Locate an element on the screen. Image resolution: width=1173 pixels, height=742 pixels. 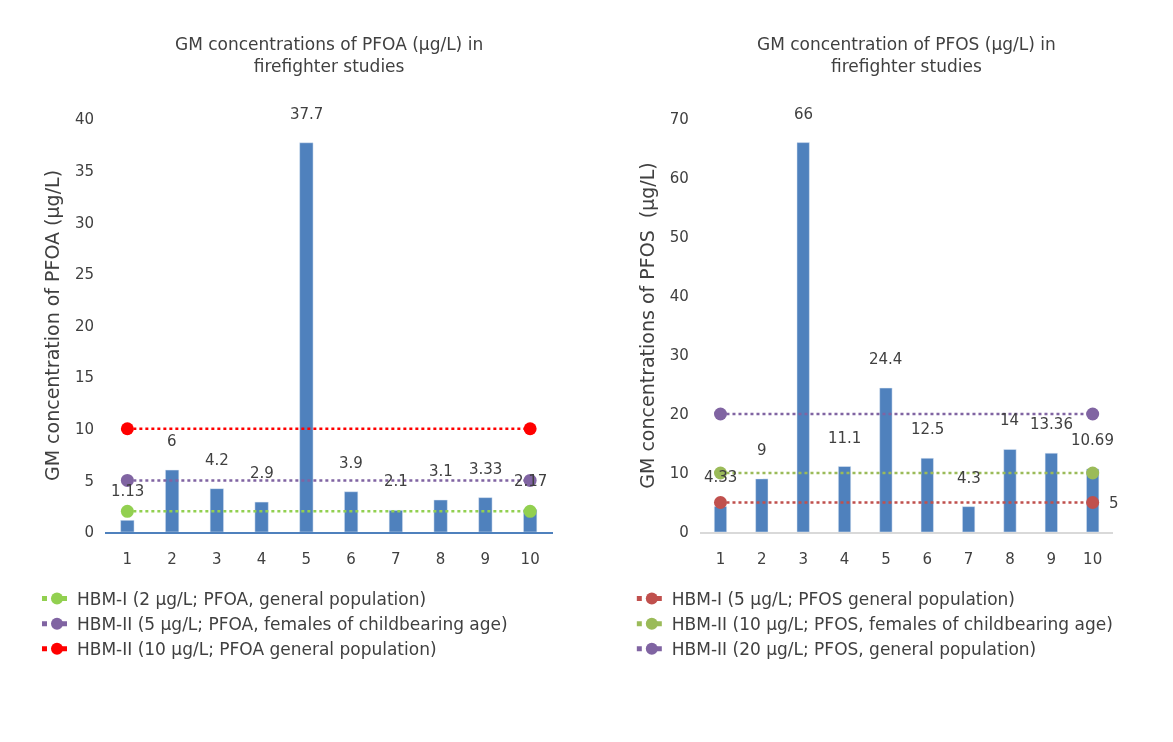
y-tick-label: 35 is located at coordinates (84, 170).